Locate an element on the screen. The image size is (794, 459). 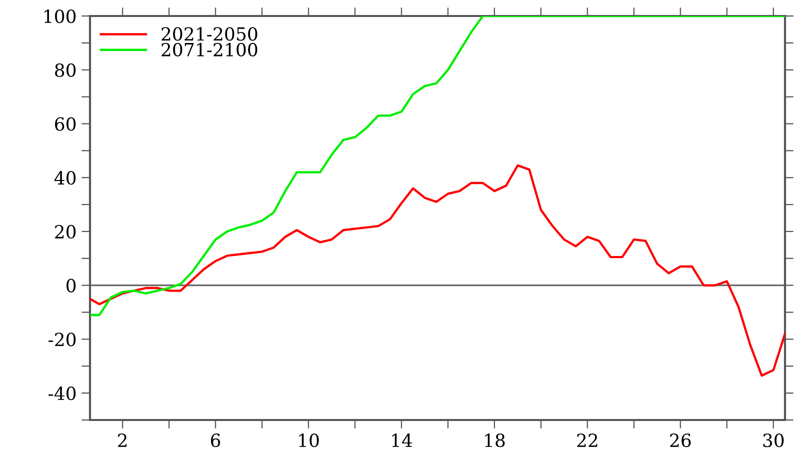
x-tick-label: 18 is located at coordinates (495, 441).